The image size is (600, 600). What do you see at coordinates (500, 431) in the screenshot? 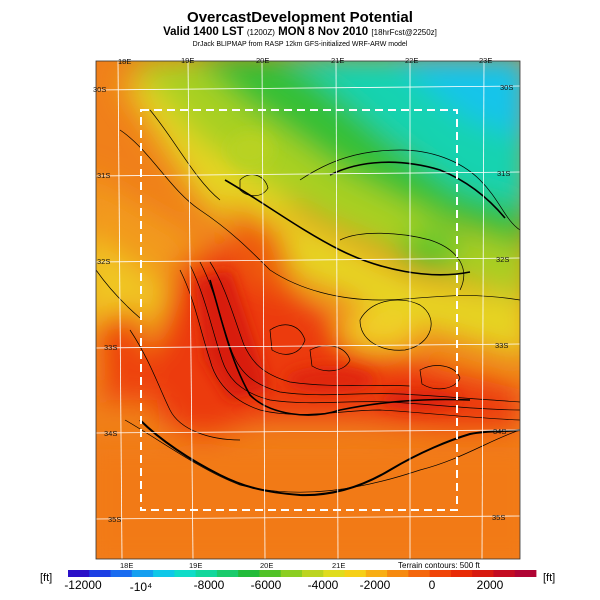
I see `lat-label-right: 34S` at bounding box center [500, 431].